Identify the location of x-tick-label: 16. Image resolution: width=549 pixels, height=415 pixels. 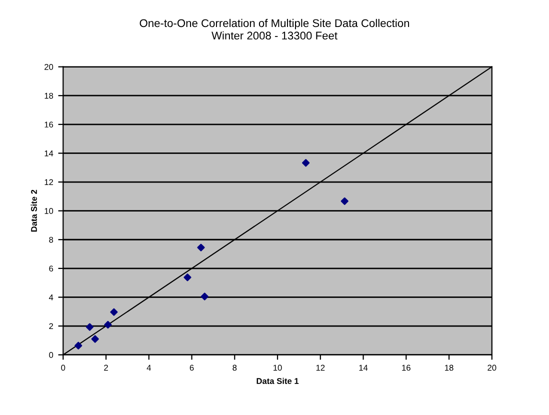
(406, 367).